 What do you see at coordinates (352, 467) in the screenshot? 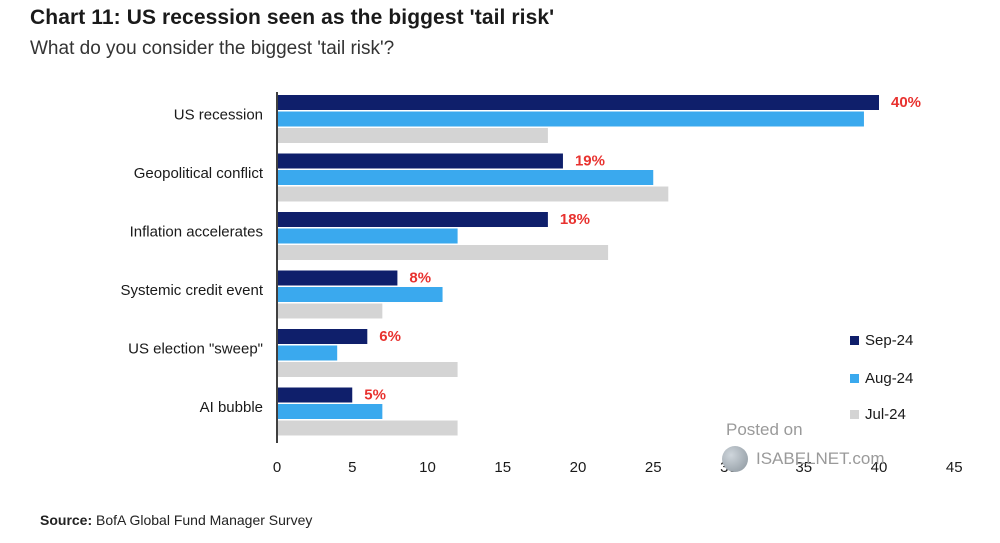
I see `x-tick-label: 5` at bounding box center [352, 467].